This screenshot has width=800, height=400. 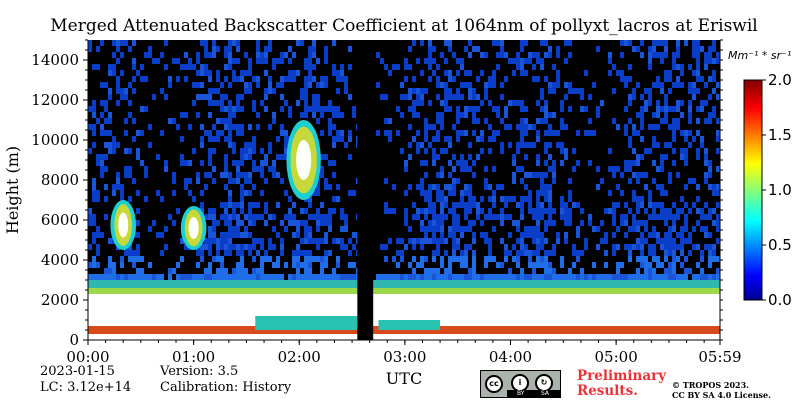 I want to click on y-tick-label: 14000, so click(x=55, y=60).